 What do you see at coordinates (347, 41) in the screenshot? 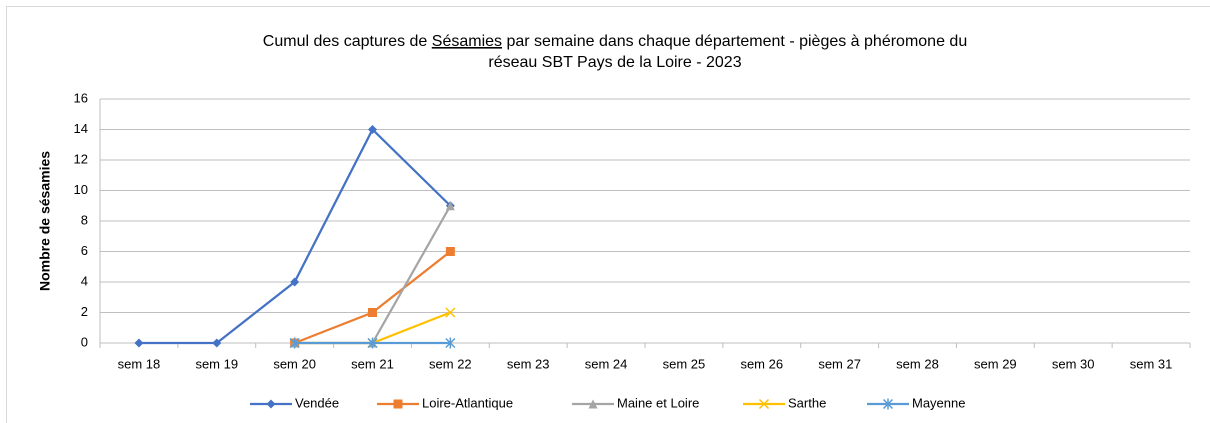
I see `title-part: Cumul des captures de` at bounding box center [347, 41].